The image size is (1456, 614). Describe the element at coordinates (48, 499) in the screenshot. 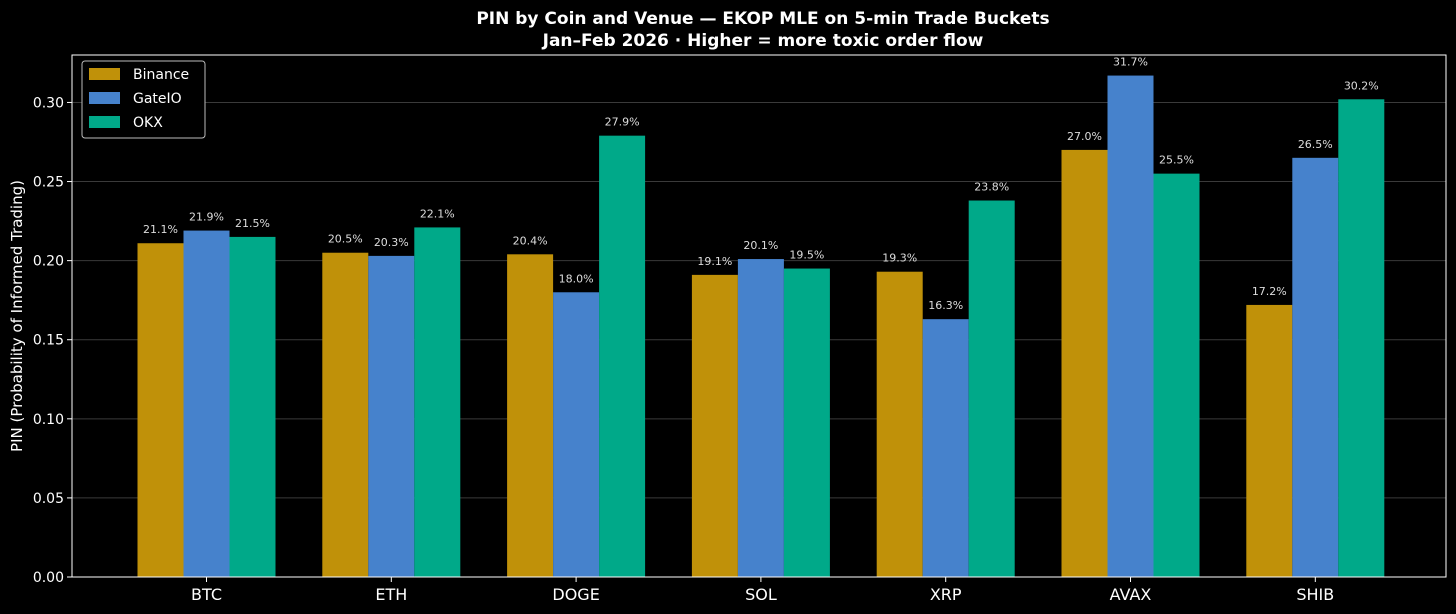

I see `y-tick-label: 0.05` at that location.